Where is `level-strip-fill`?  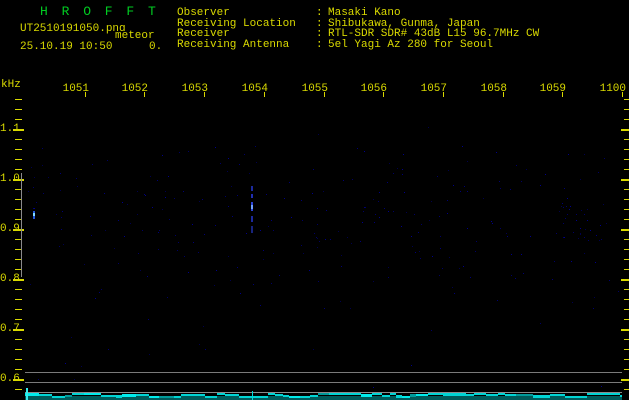
level-strip-fill is located at coordinates (323, 398).